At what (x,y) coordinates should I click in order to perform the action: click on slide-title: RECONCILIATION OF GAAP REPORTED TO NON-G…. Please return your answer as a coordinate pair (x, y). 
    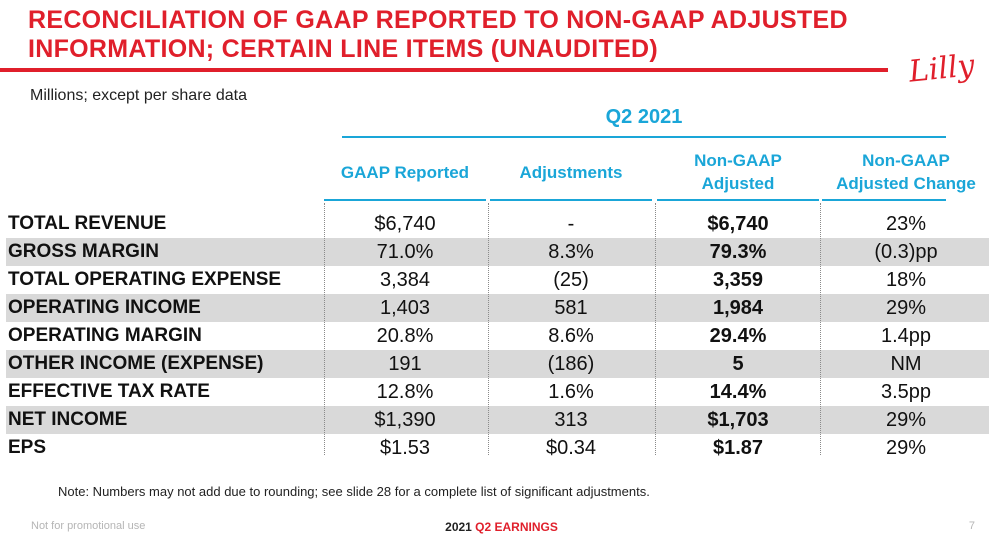
    Looking at the image, I should click on (468, 35).